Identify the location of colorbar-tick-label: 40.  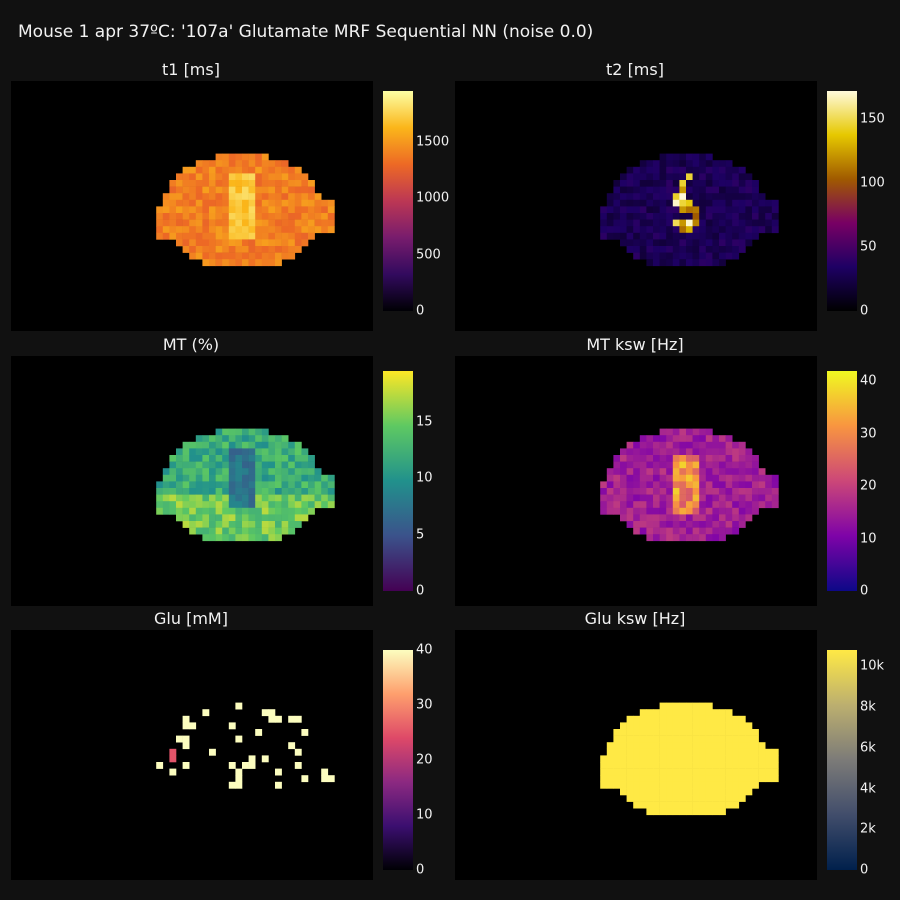
(868, 381).